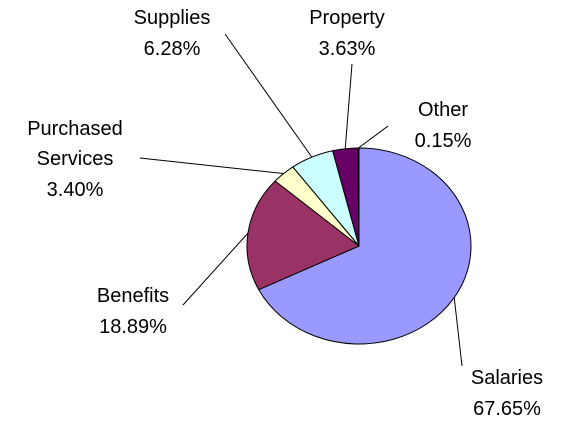 This screenshot has width=565, height=429. I want to click on slice-label: Supplies 6.28%, so click(172, 34).